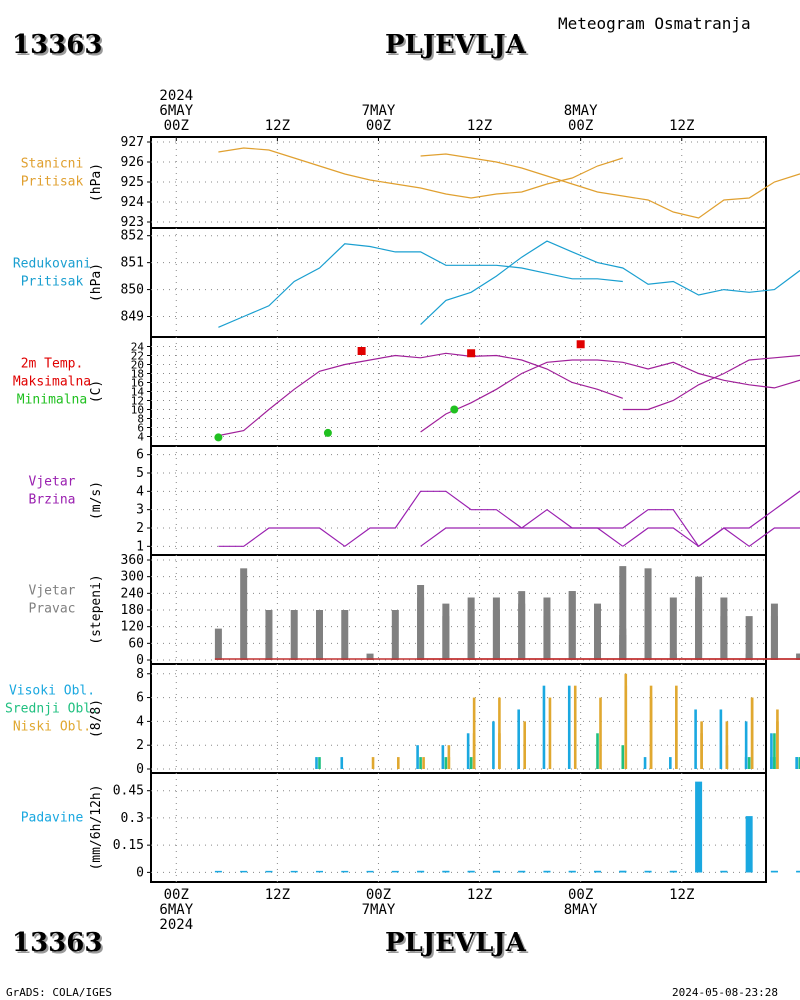  I want to click on panel-label-temperature: Maksimalna, so click(52, 382).